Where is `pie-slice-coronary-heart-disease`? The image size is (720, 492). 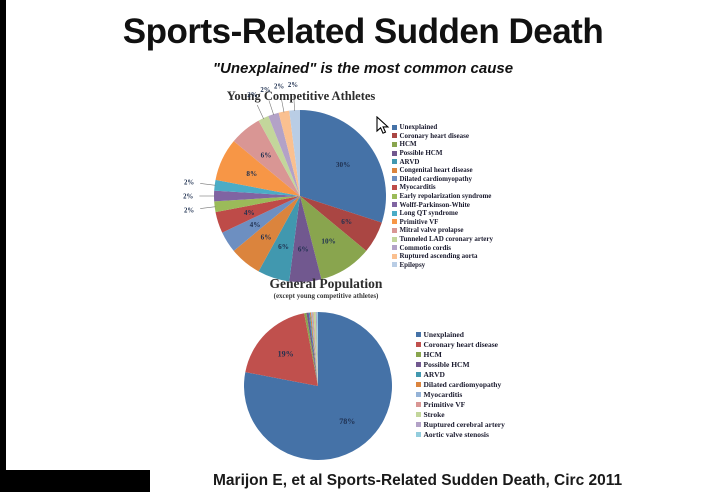
pie-slice-coronary-heart-disease is located at coordinates (341, 223).